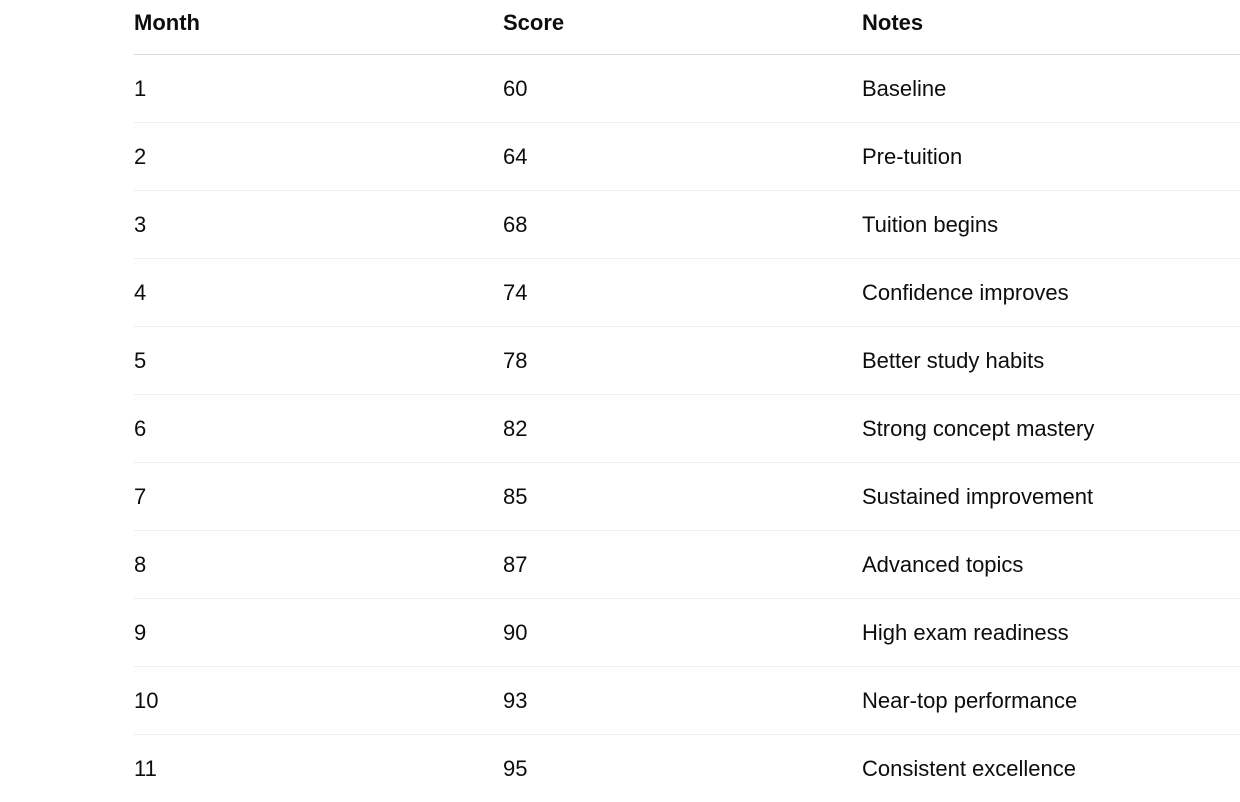 This screenshot has height=802, width=1240. I want to click on column-header-score: Score, so click(682, 27).